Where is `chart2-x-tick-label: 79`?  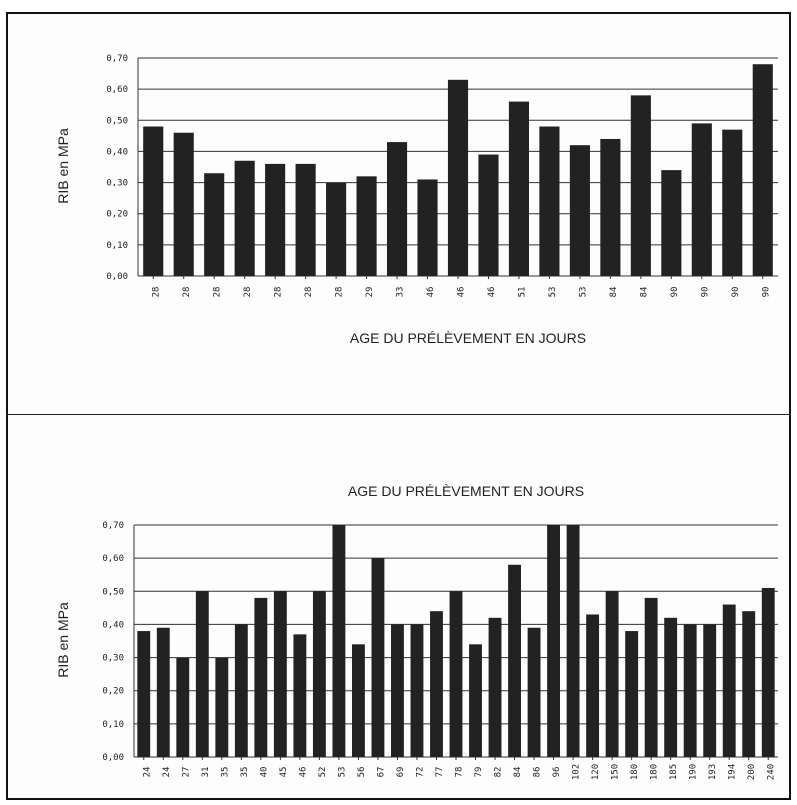 chart2-x-tick-label: 79 is located at coordinates (479, 772).